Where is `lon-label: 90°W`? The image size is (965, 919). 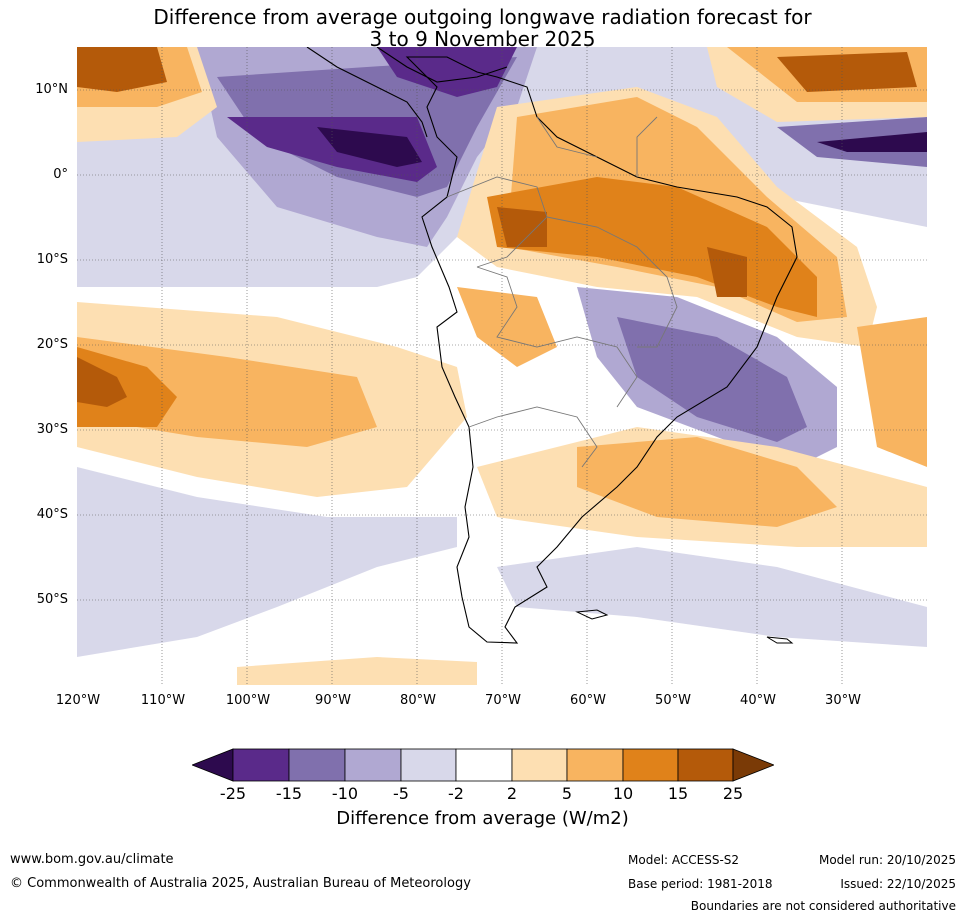
lon-label: 90°W is located at coordinates (333, 700).